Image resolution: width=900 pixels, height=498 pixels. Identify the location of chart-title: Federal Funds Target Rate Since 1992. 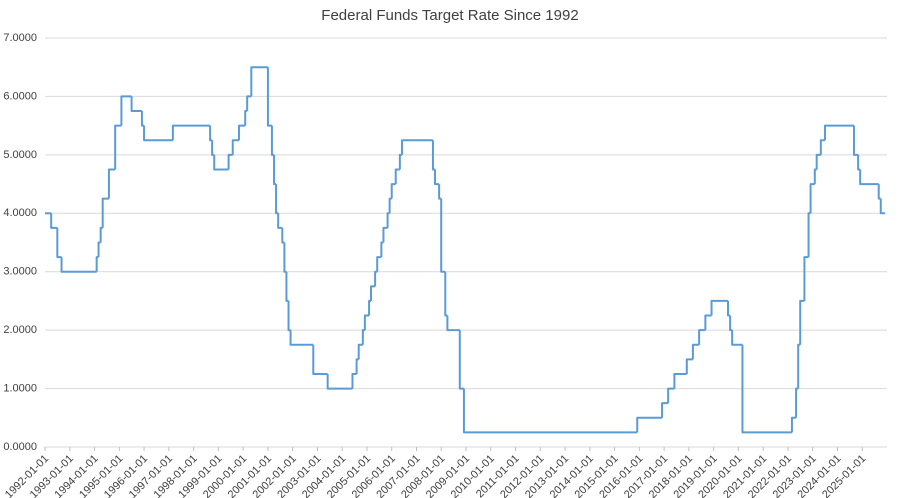
(449, 15).